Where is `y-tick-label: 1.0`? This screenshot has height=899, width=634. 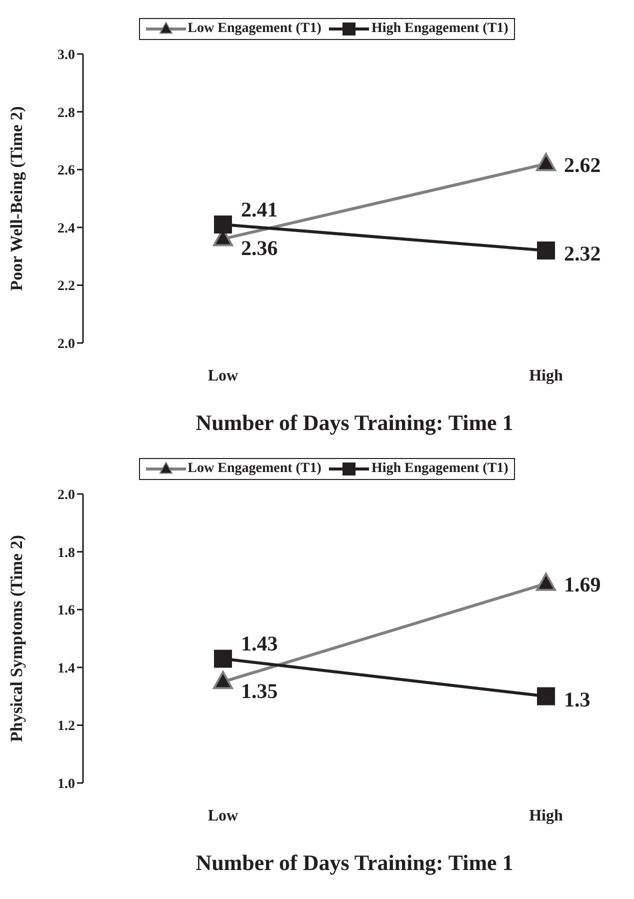
y-tick-label: 1.0 is located at coordinates (66, 784).